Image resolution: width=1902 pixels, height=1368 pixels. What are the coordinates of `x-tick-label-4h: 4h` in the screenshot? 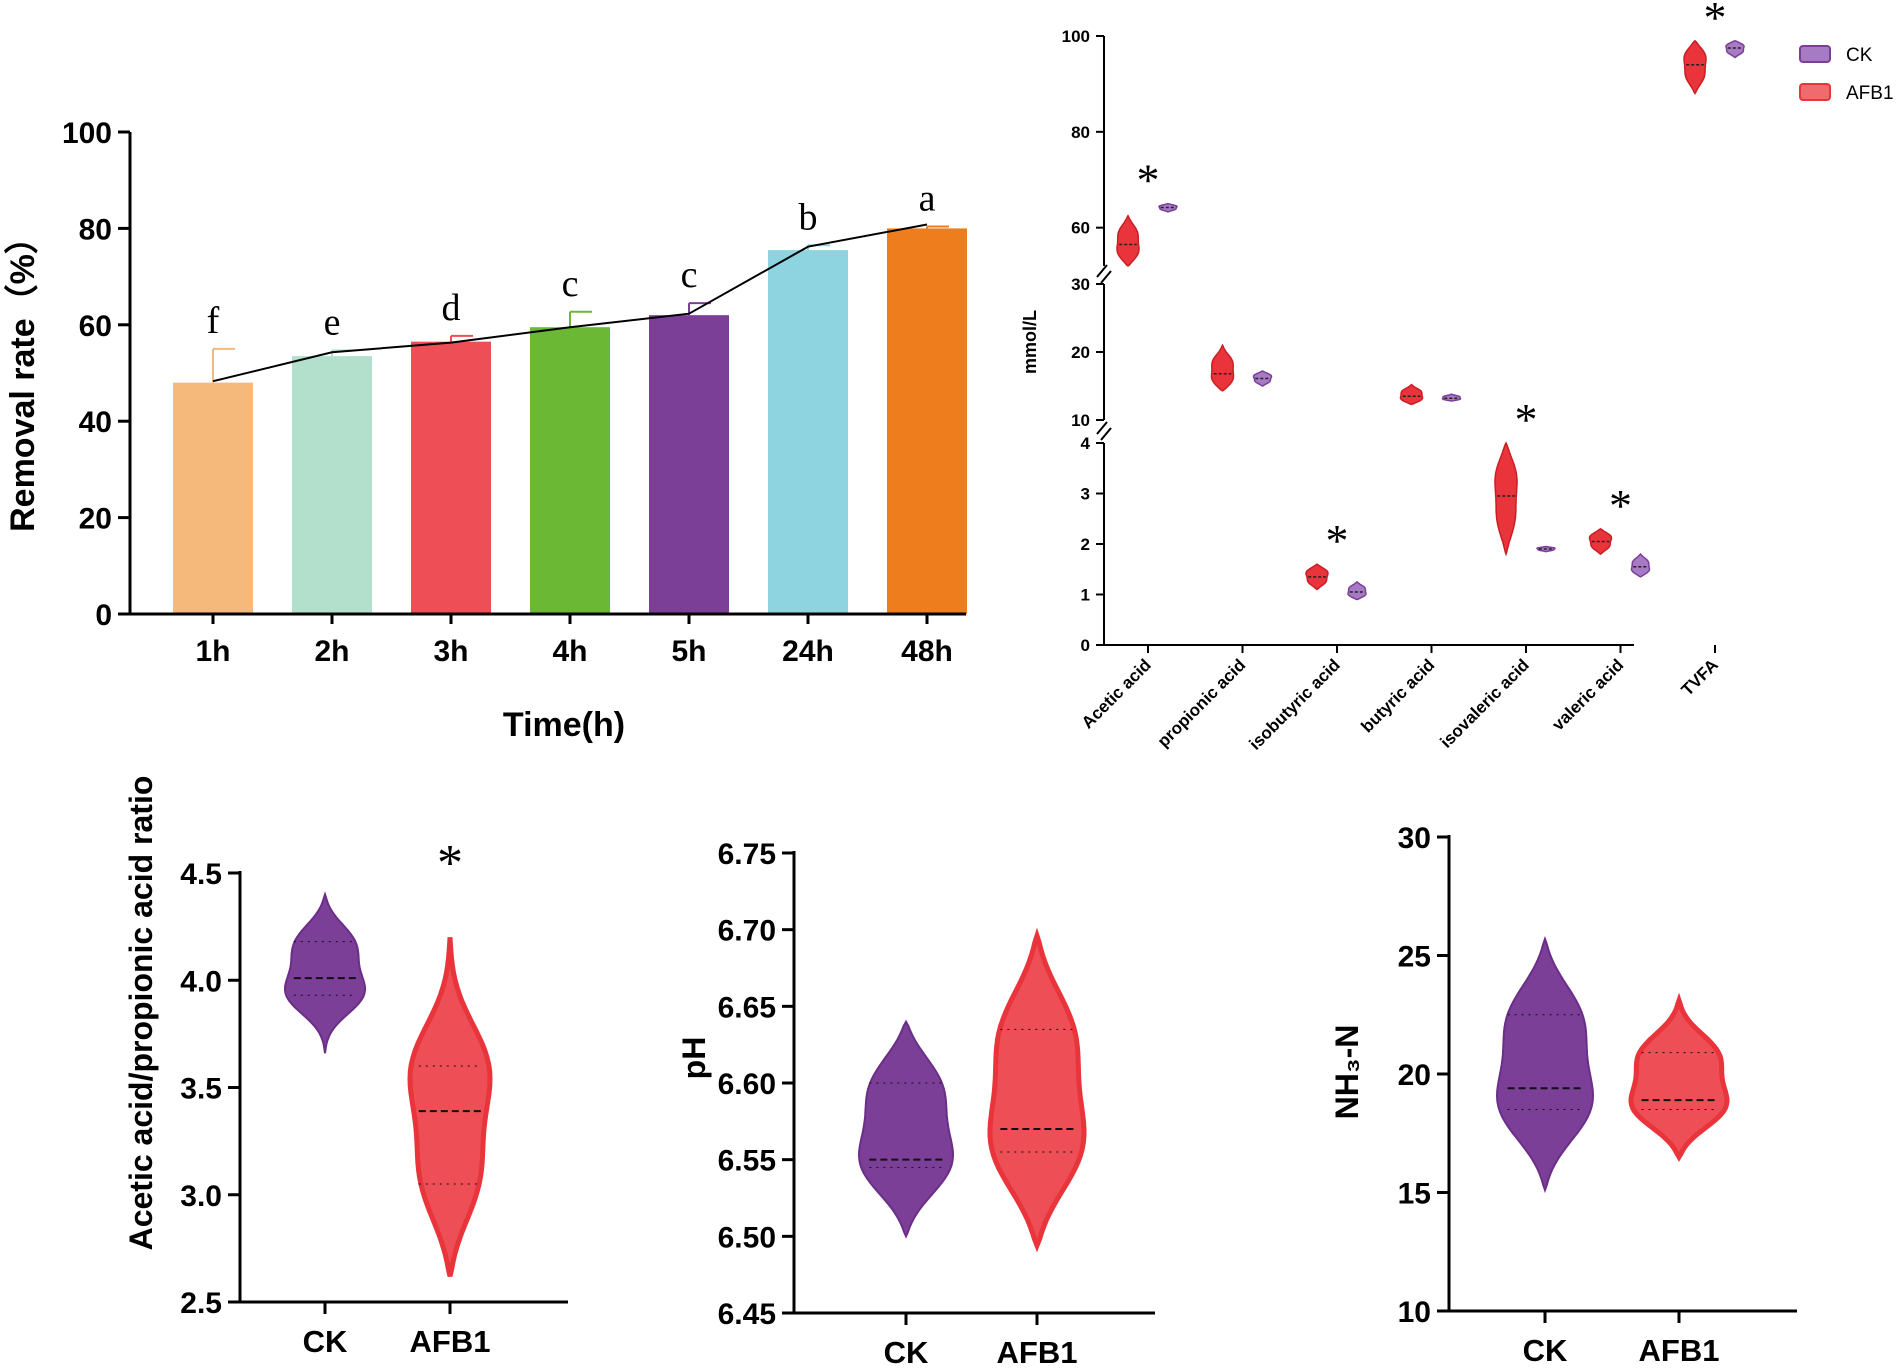 It's located at (569, 651).